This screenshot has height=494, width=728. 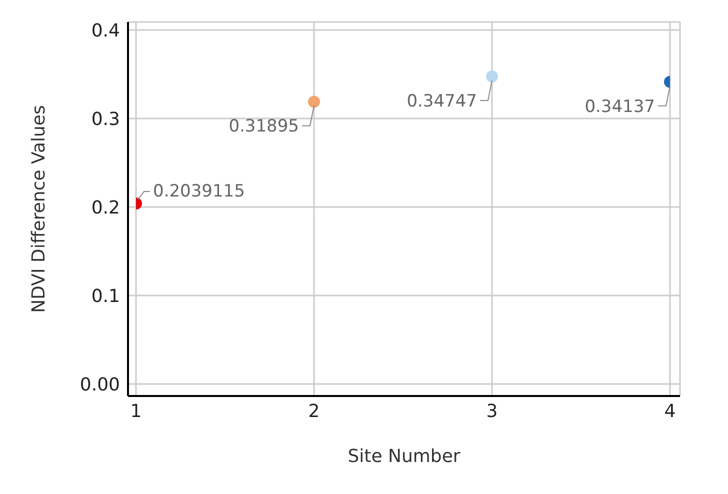 I want to click on x-tick-label: 3, so click(x=492, y=411).